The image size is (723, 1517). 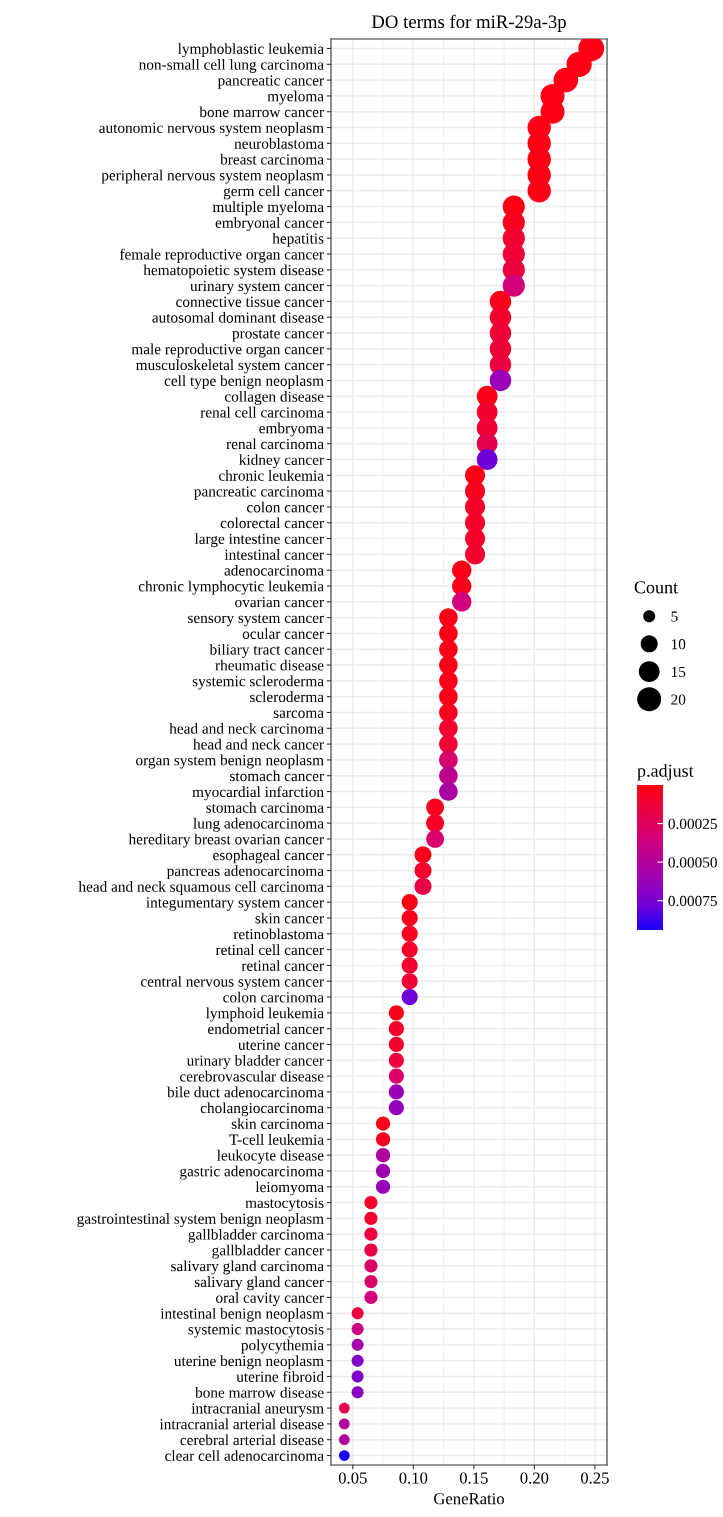 What do you see at coordinates (235, 904) in the screenshot?
I see `y-tick-label: integumentary system cancer` at bounding box center [235, 904].